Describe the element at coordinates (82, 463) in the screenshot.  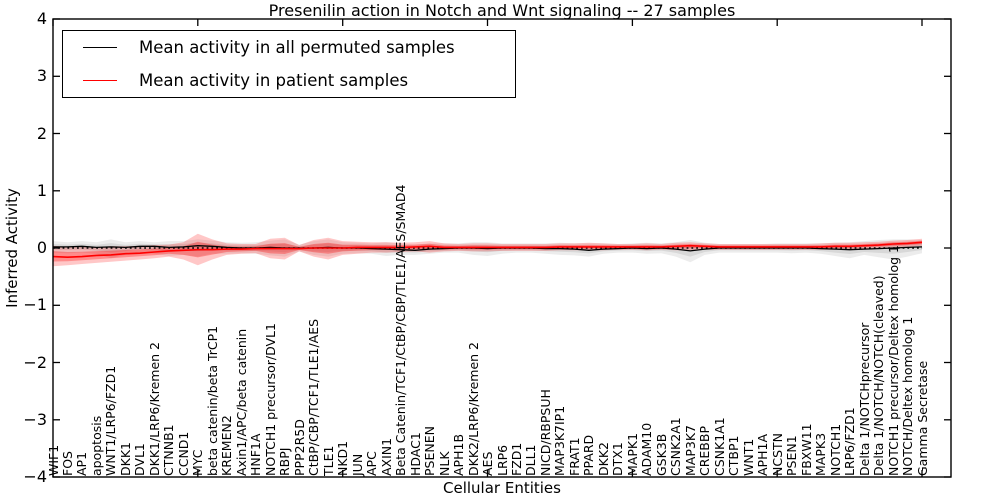
I see `x-category-label: AP1` at that location.